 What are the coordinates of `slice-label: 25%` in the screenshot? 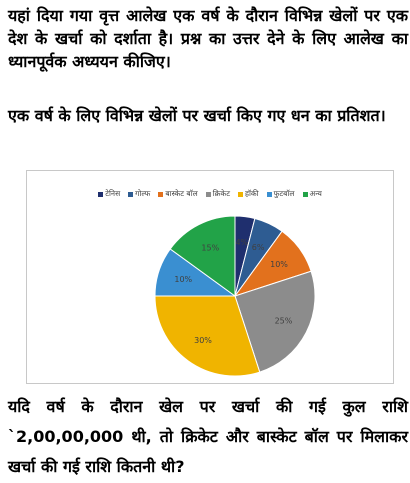 It's located at (284, 321).